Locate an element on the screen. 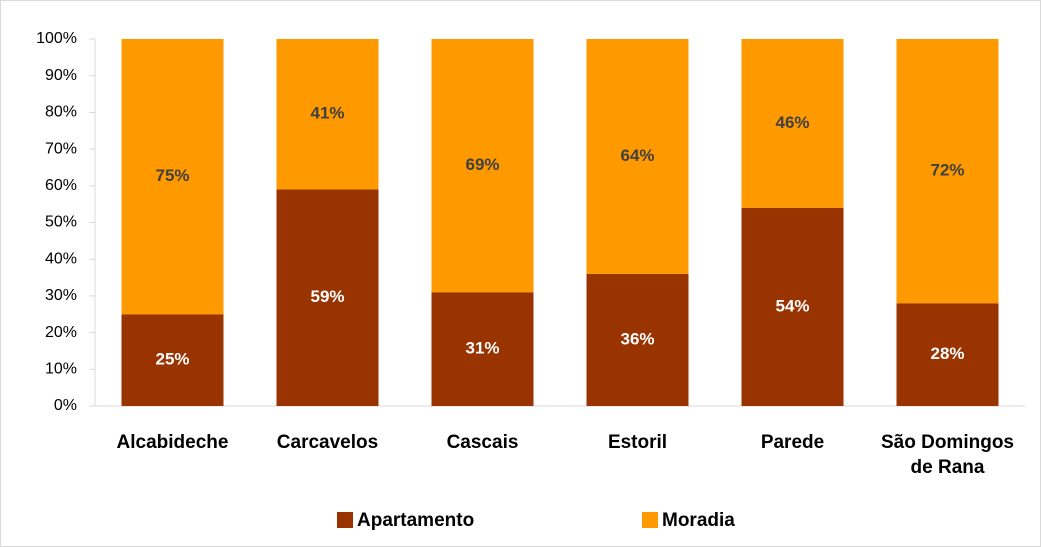  x-tick-label: Estoril is located at coordinates (637, 442).